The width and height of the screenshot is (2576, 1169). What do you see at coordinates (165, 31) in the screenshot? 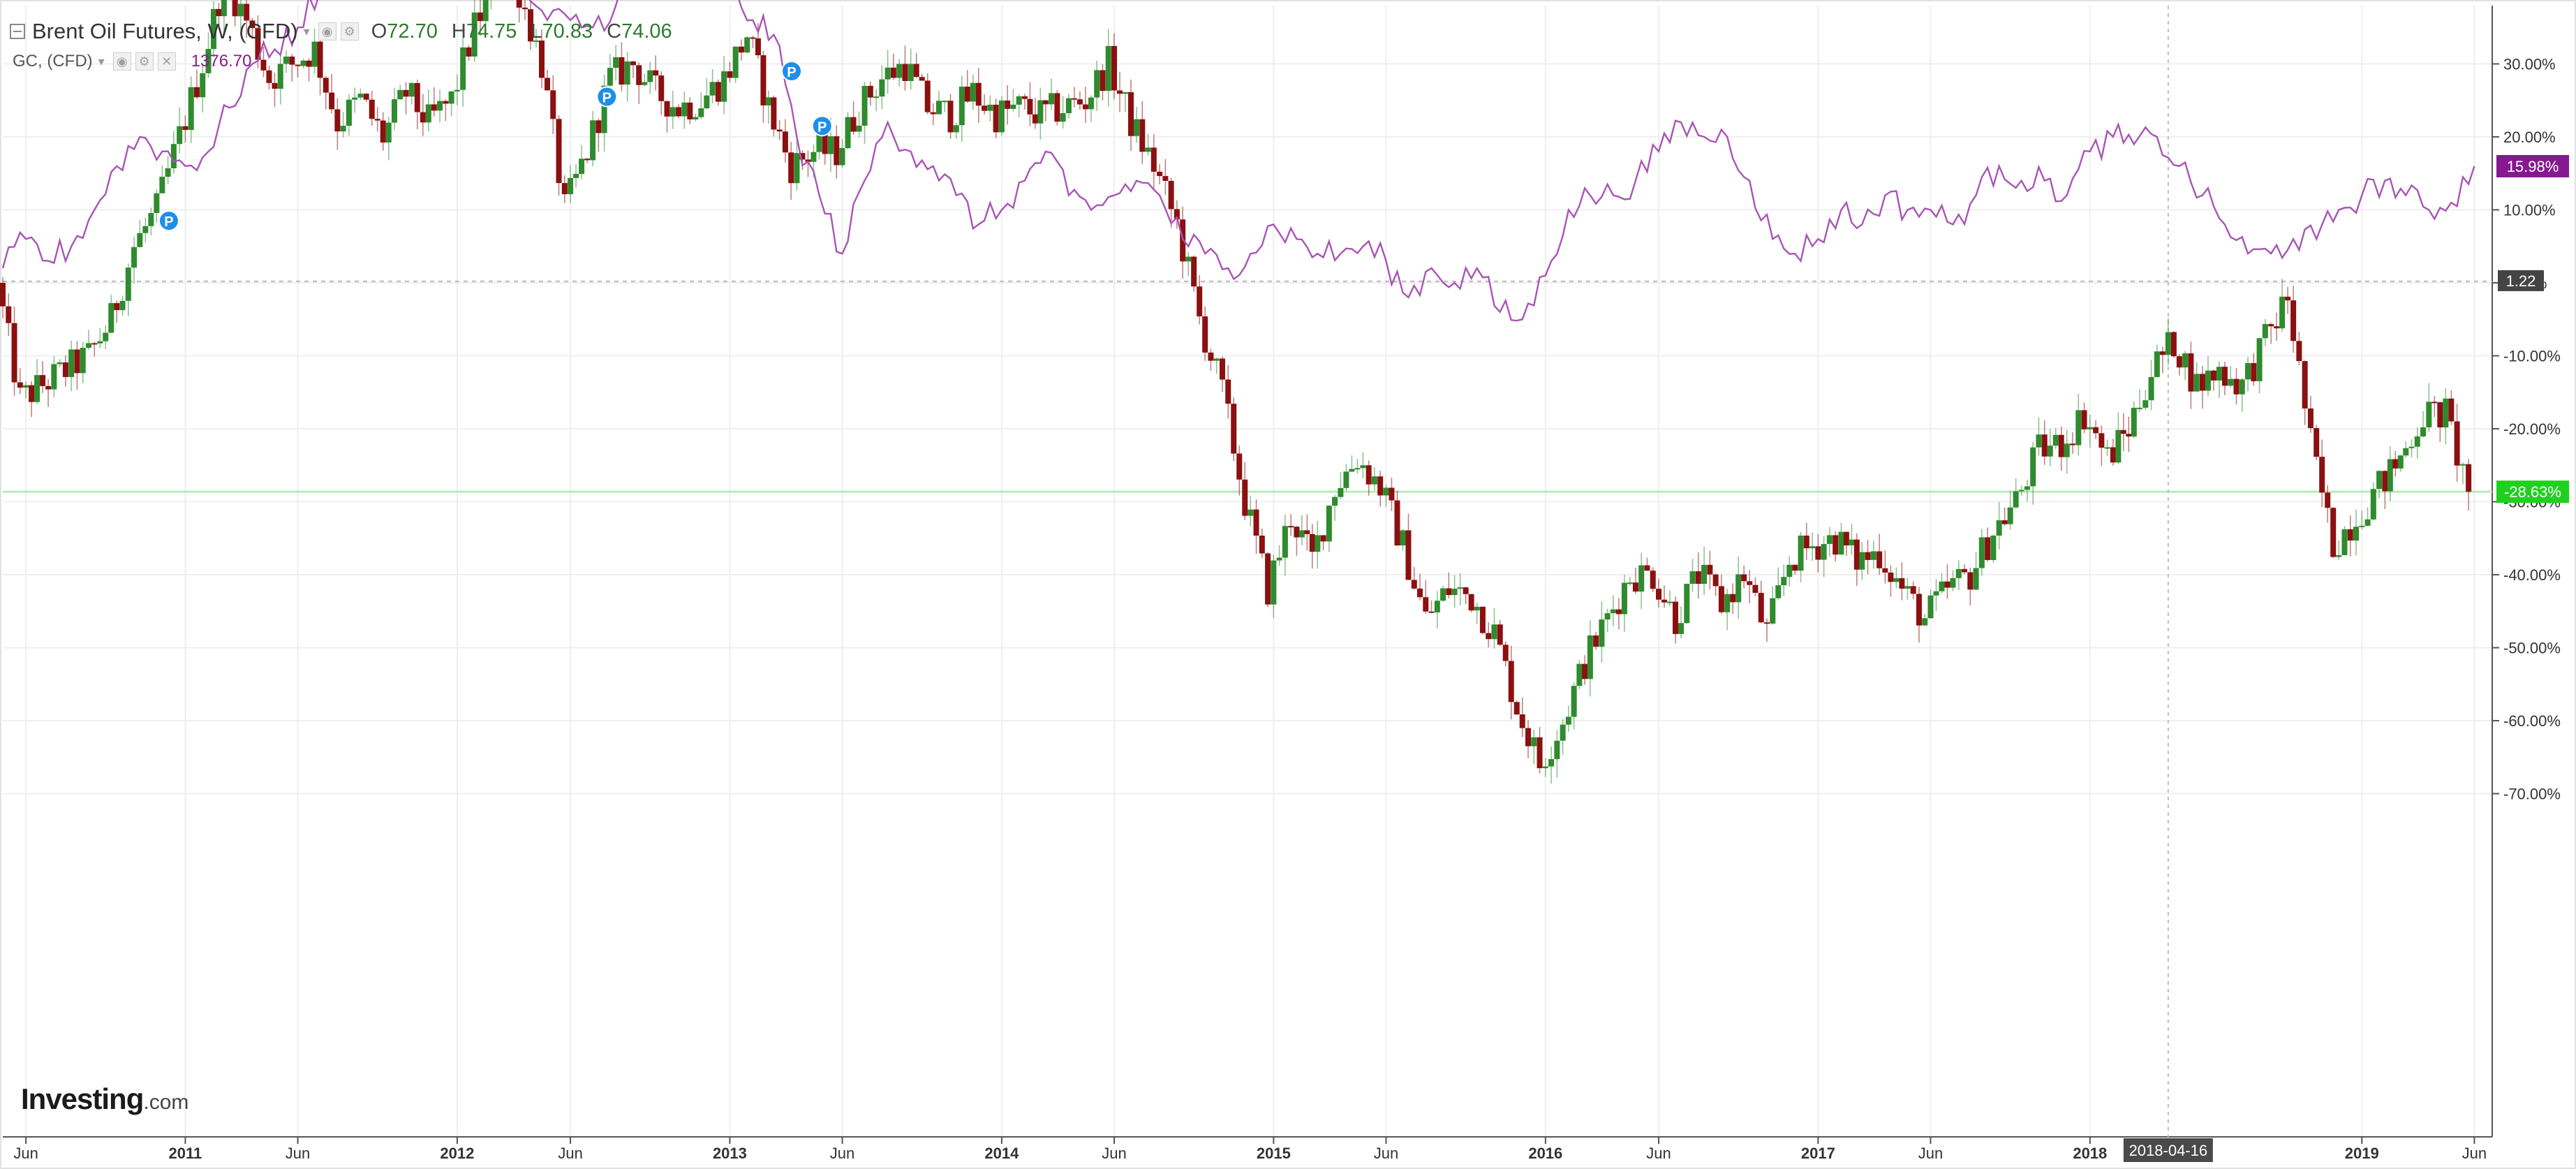
I see `main-symbol-title: Brent Oil Futures, W, (CFD)` at bounding box center [165, 31].